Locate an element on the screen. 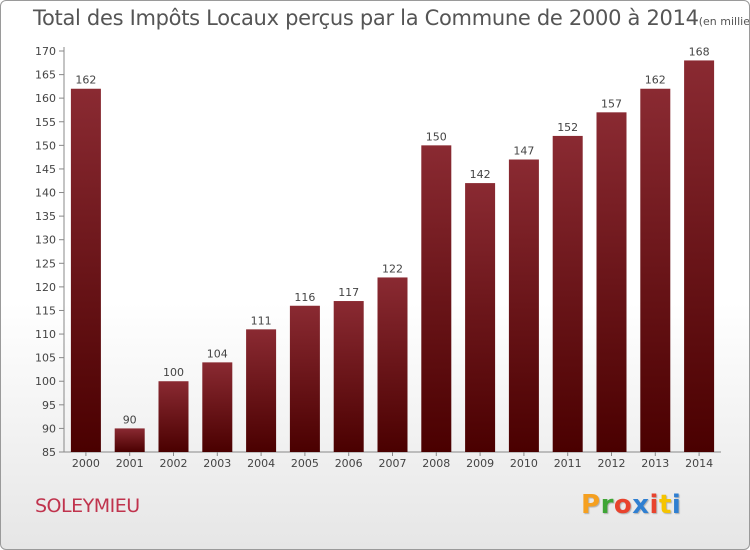 The width and height of the screenshot is (750, 550). x-tick-label: 2002 is located at coordinates (174, 463).